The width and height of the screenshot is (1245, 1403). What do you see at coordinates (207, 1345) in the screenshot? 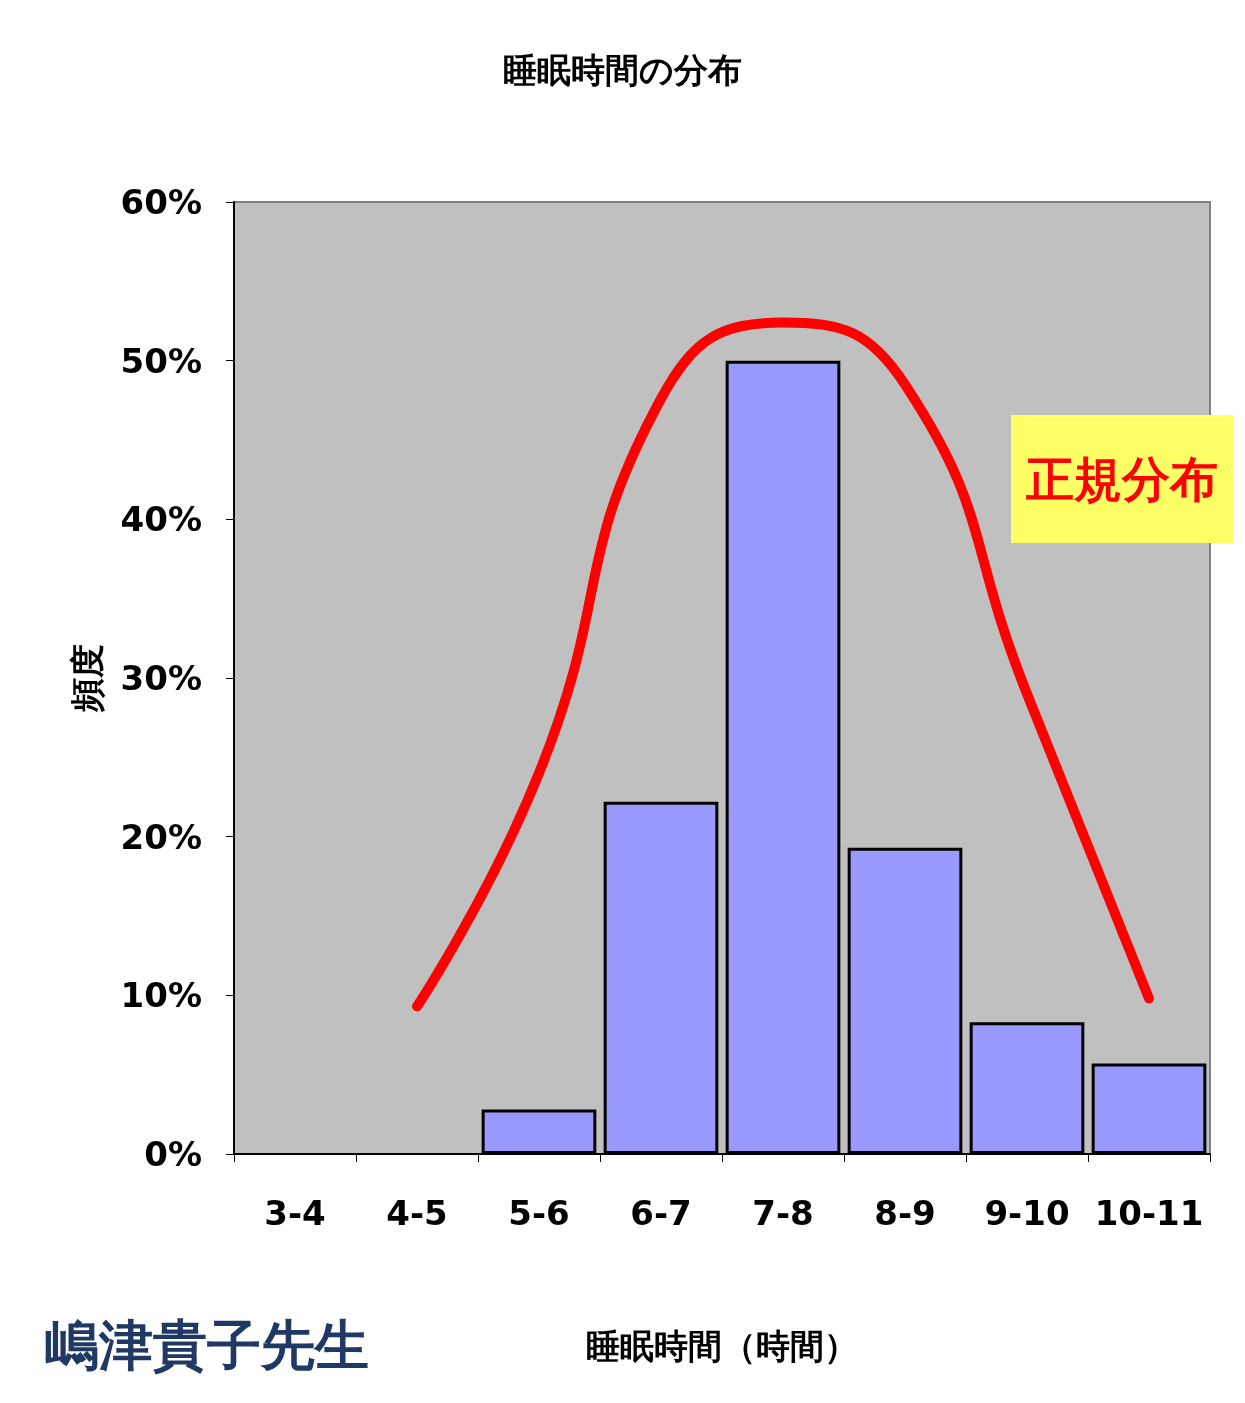
I see `text: 嶋津貴子先生` at bounding box center [207, 1345].